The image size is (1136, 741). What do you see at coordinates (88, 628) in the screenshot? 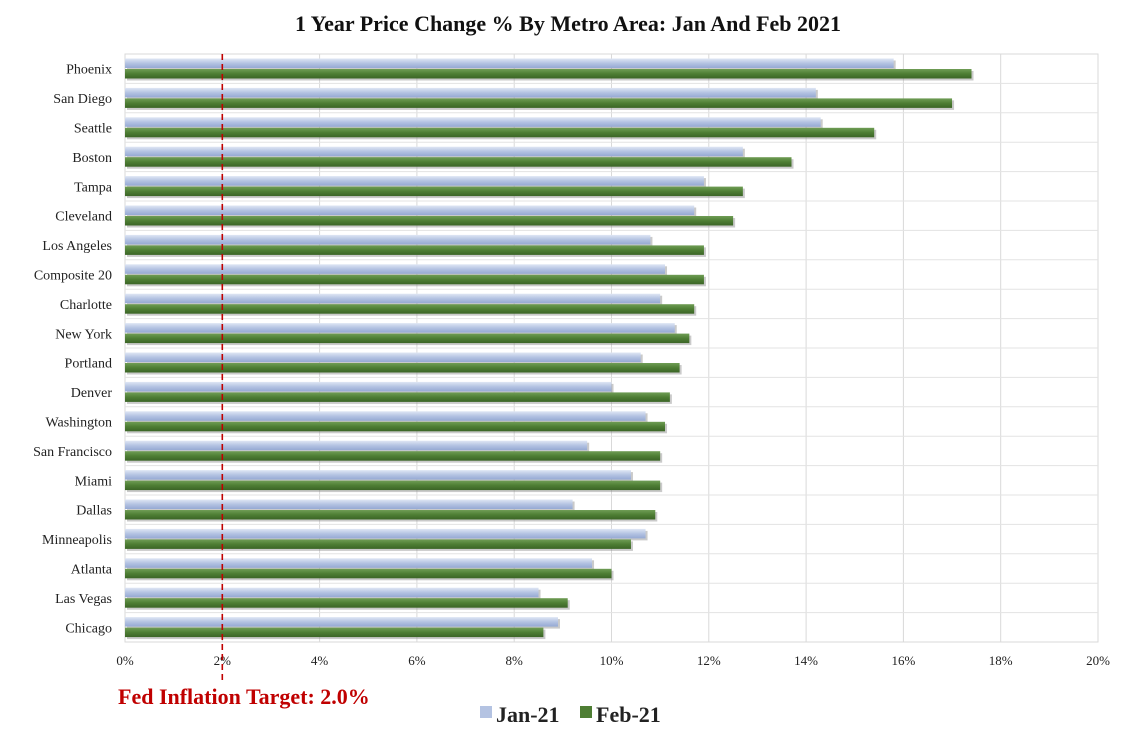
I see `category-label-chicago: Chicago` at bounding box center [88, 628].